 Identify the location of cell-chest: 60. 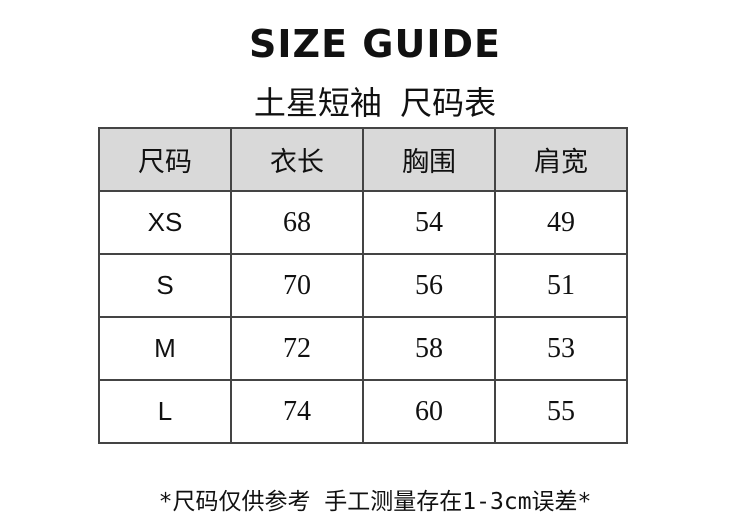
(429, 411).